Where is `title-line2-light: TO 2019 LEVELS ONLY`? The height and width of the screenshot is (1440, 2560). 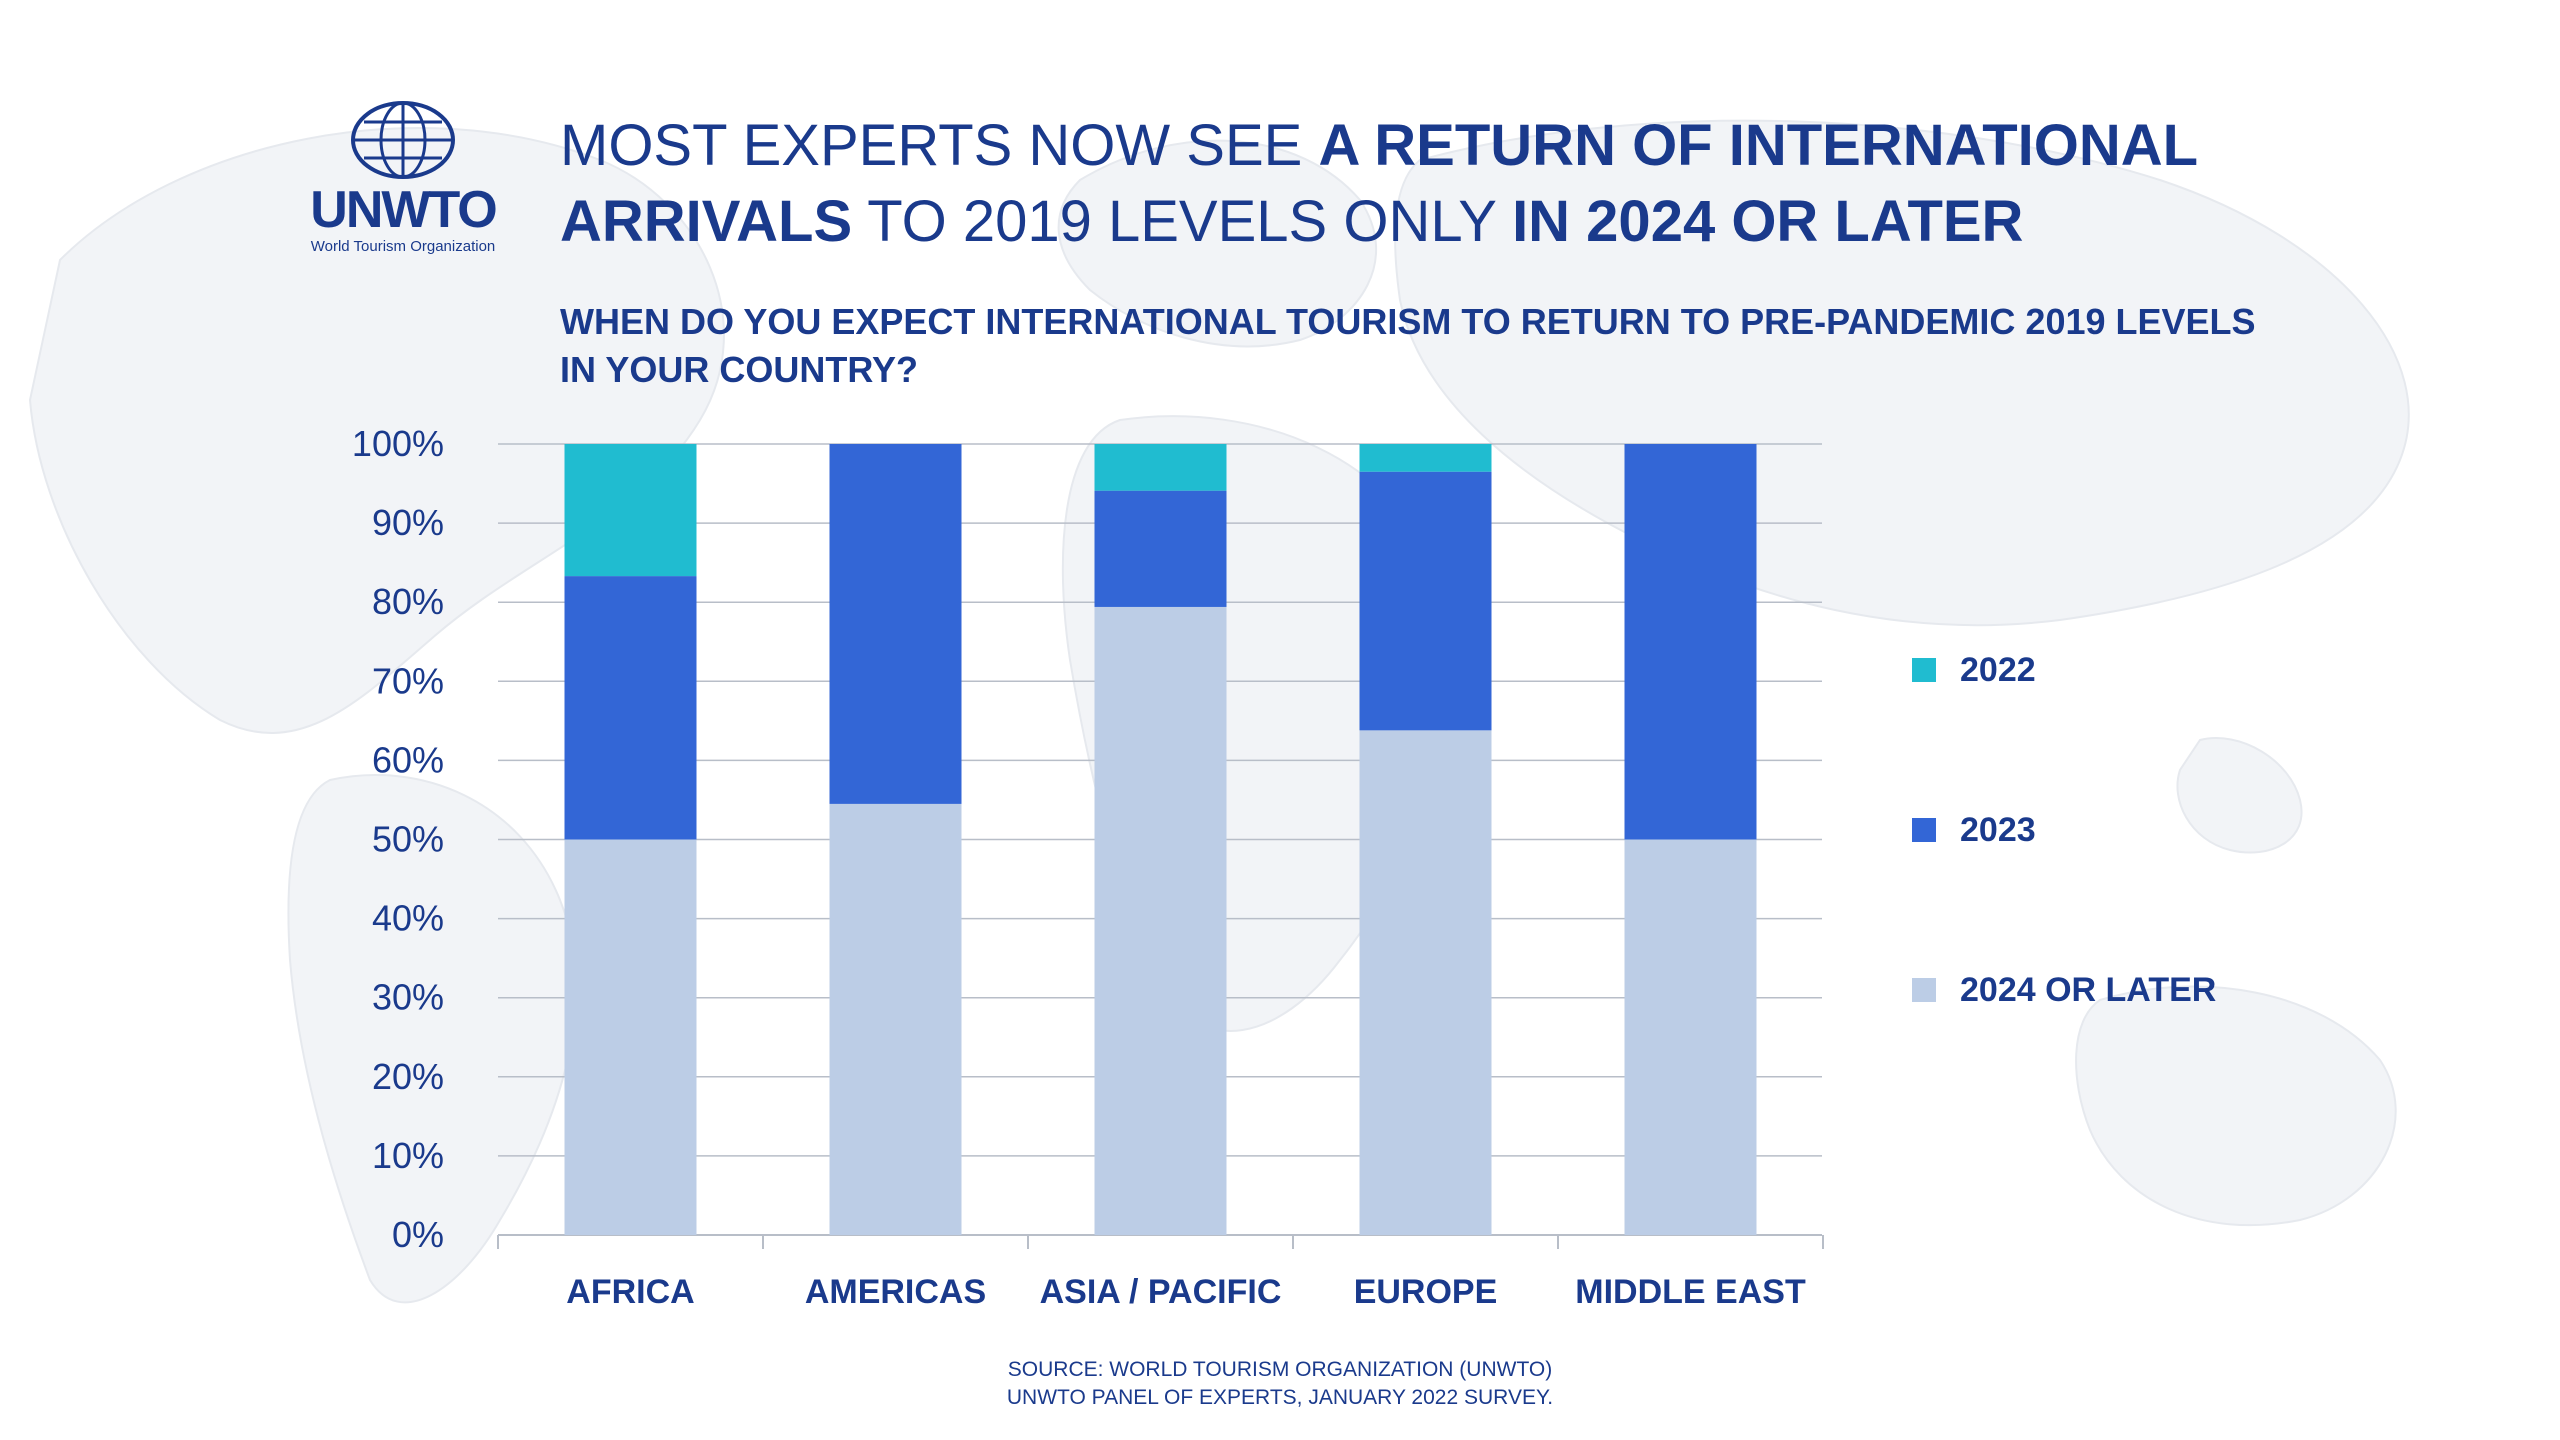
title-line2-light: TO 2019 LEVELS ONLY is located at coordinates (1182, 221).